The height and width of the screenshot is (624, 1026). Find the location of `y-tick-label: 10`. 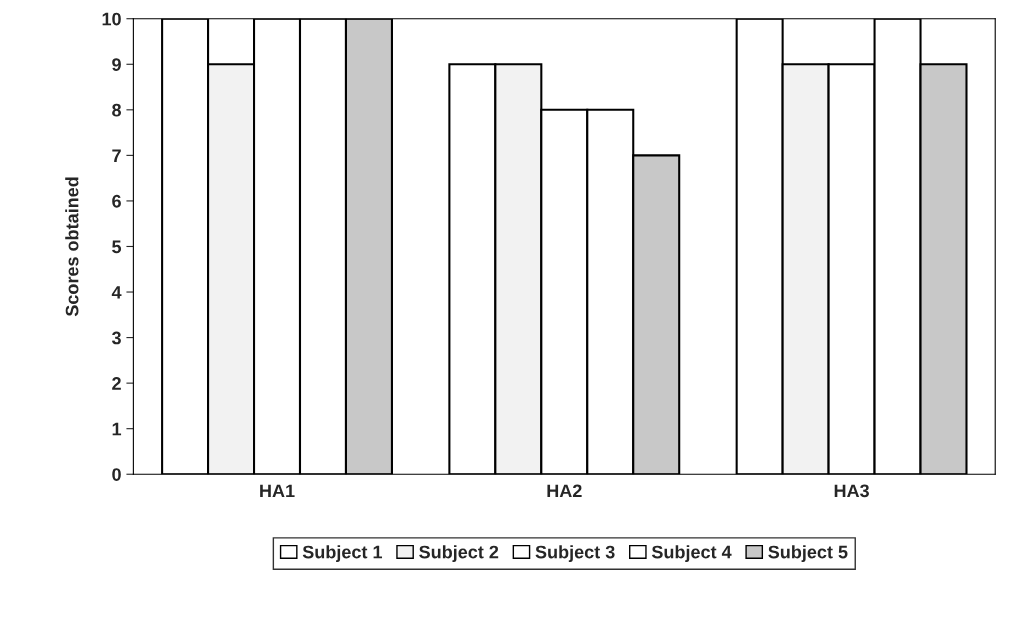

y-tick-label: 10 is located at coordinates (111, 19).